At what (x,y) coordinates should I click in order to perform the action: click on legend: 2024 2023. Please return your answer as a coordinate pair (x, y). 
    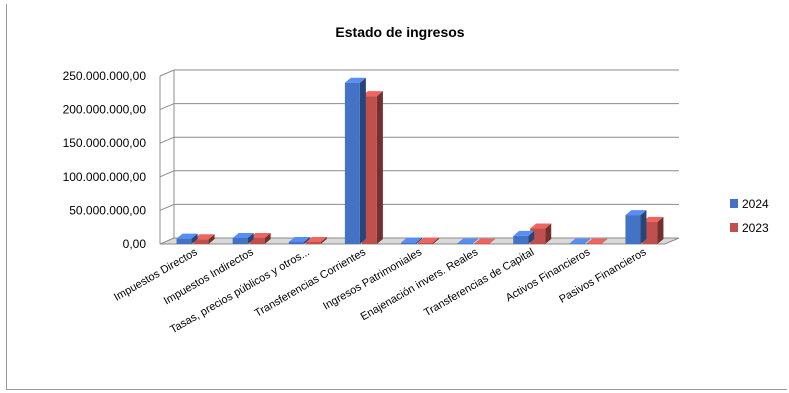
    Looking at the image, I should click on (749, 216).